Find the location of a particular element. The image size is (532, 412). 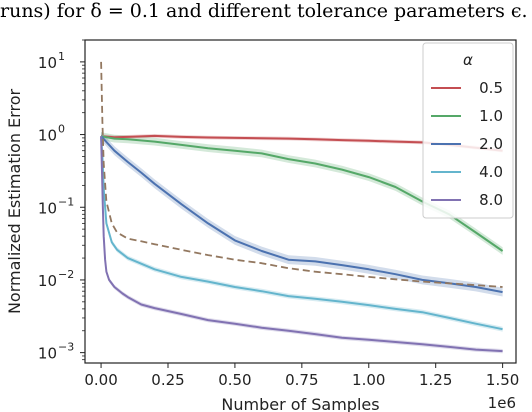

legend: α 0.5 1.0 2.0 4.0 8.0 is located at coordinates (468, 130).